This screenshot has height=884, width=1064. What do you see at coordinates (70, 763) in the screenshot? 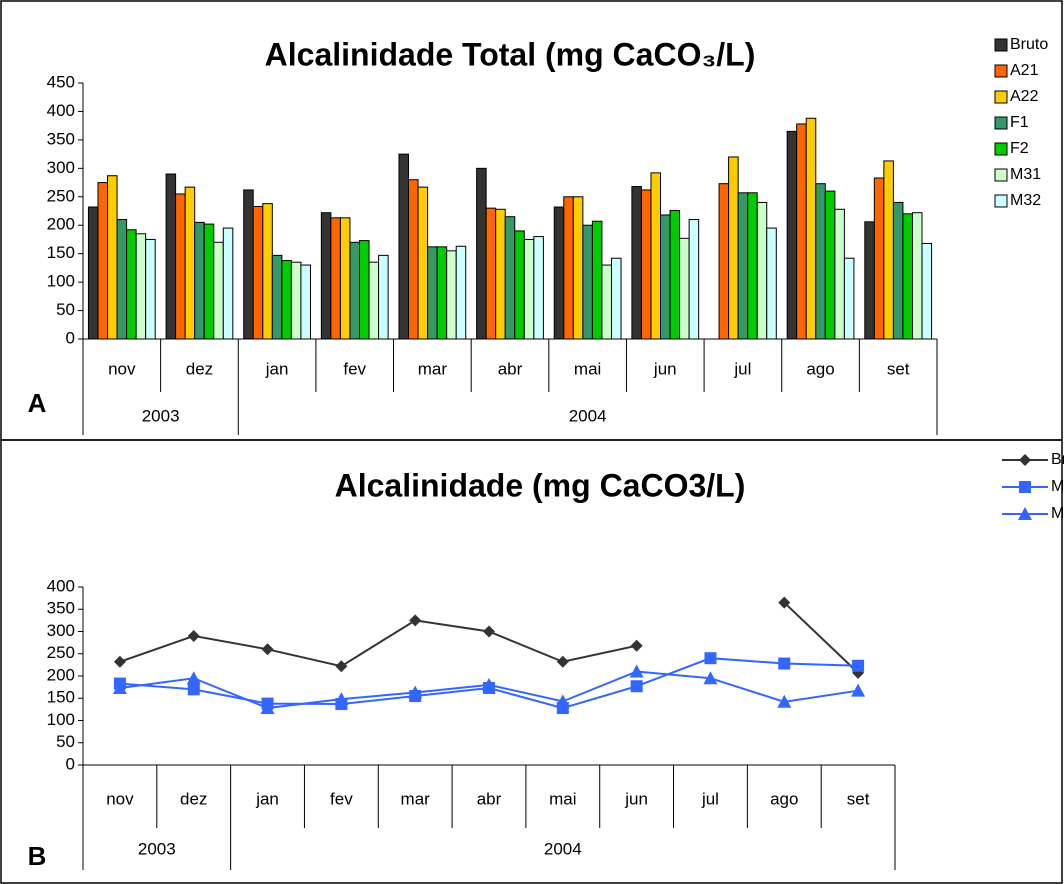
I see `y-tick-label: 0` at bounding box center [70, 763].